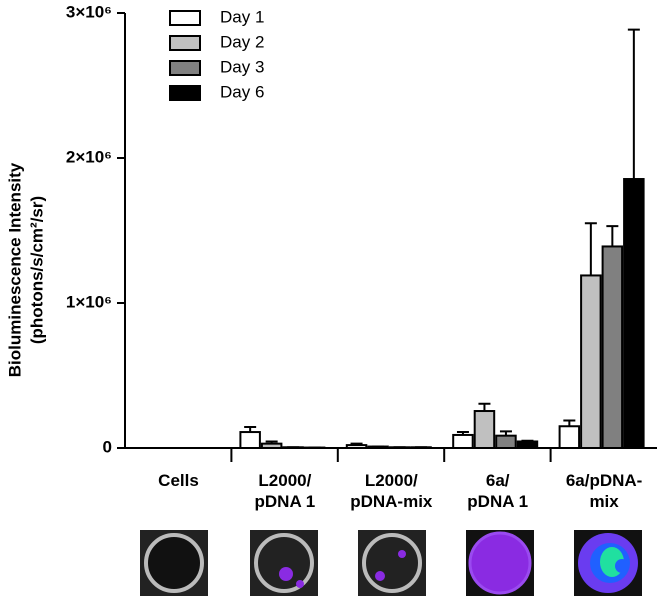  What do you see at coordinates (242, 16) in the screenshot?
I see `legend-label: Day 1` at bounding box center [242, 16].